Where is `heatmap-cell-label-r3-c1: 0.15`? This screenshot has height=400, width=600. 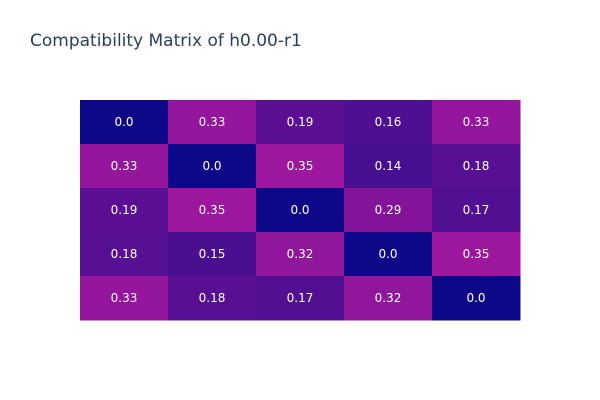 heatmap-cell-label-r3-c1: 0.15 is located at coordinates (212, 254).